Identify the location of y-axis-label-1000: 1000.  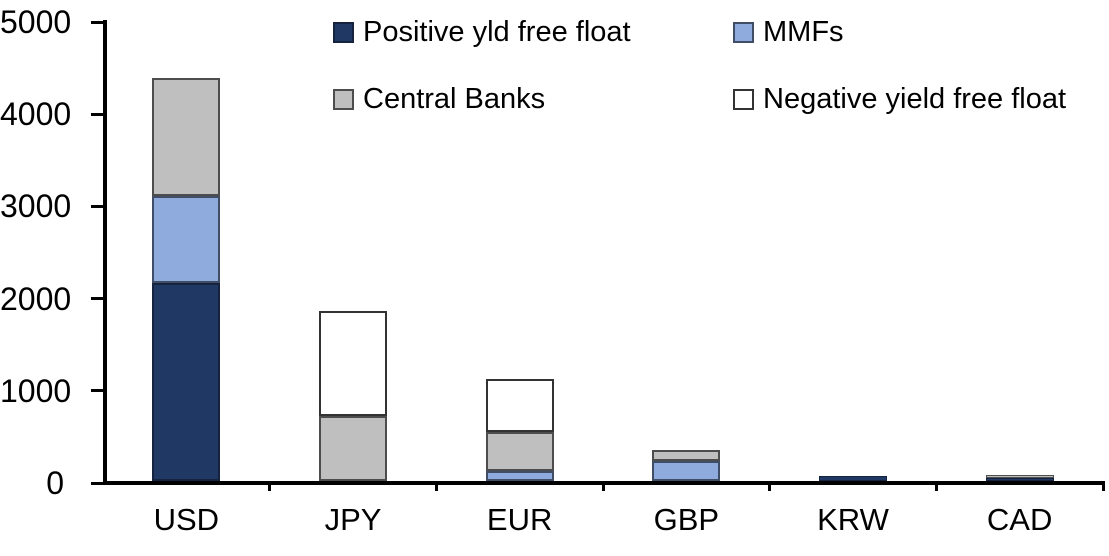
(36, 390).